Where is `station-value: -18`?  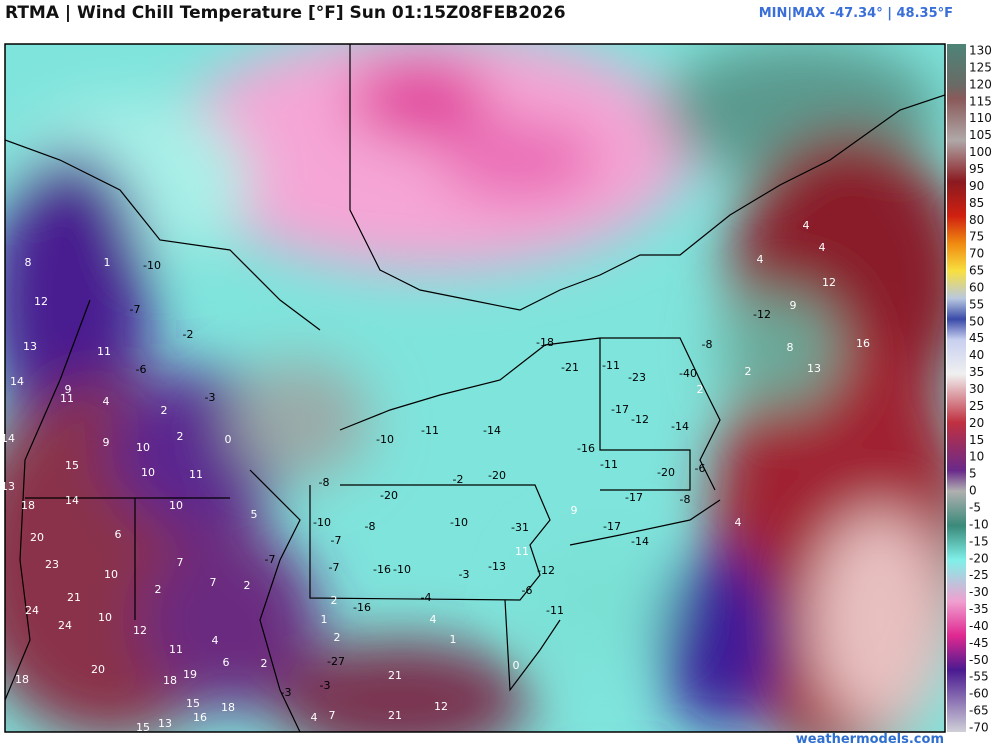
station-value: -18 is located at coordinates (545, 342).